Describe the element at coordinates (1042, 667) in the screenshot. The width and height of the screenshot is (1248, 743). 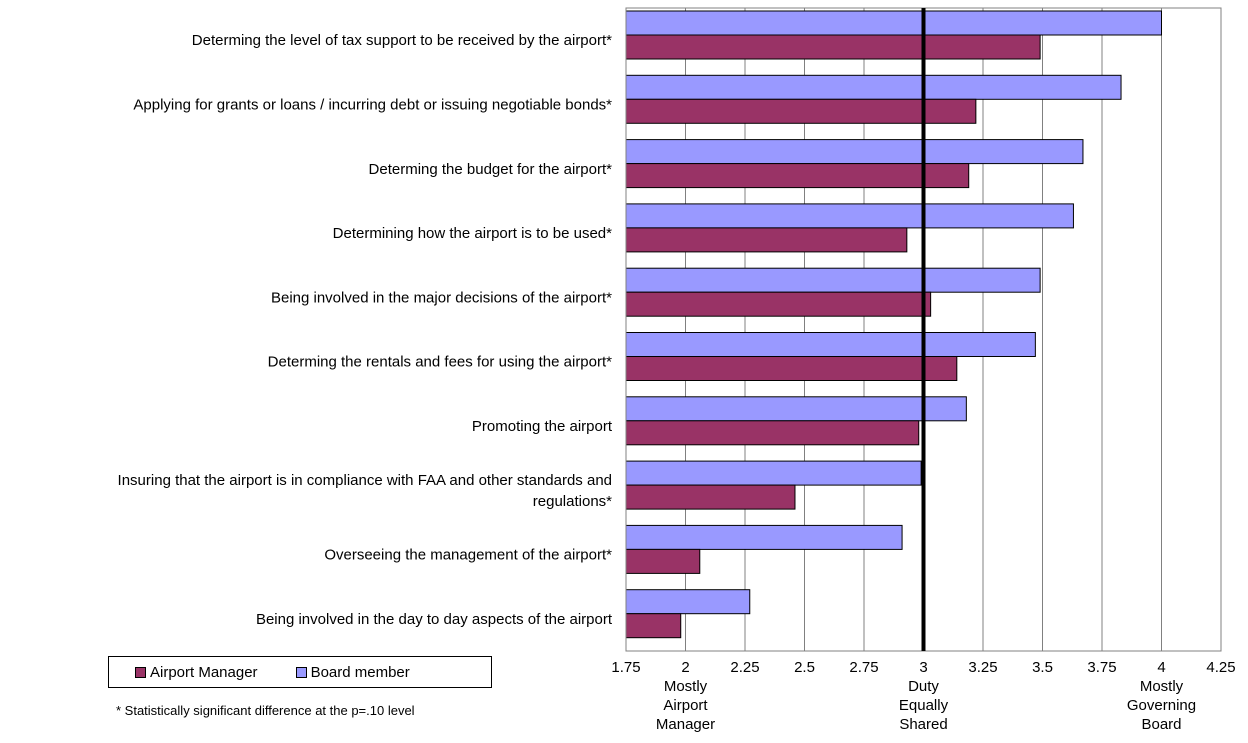
I see `x-tick-label-7: 3.5` at that location.